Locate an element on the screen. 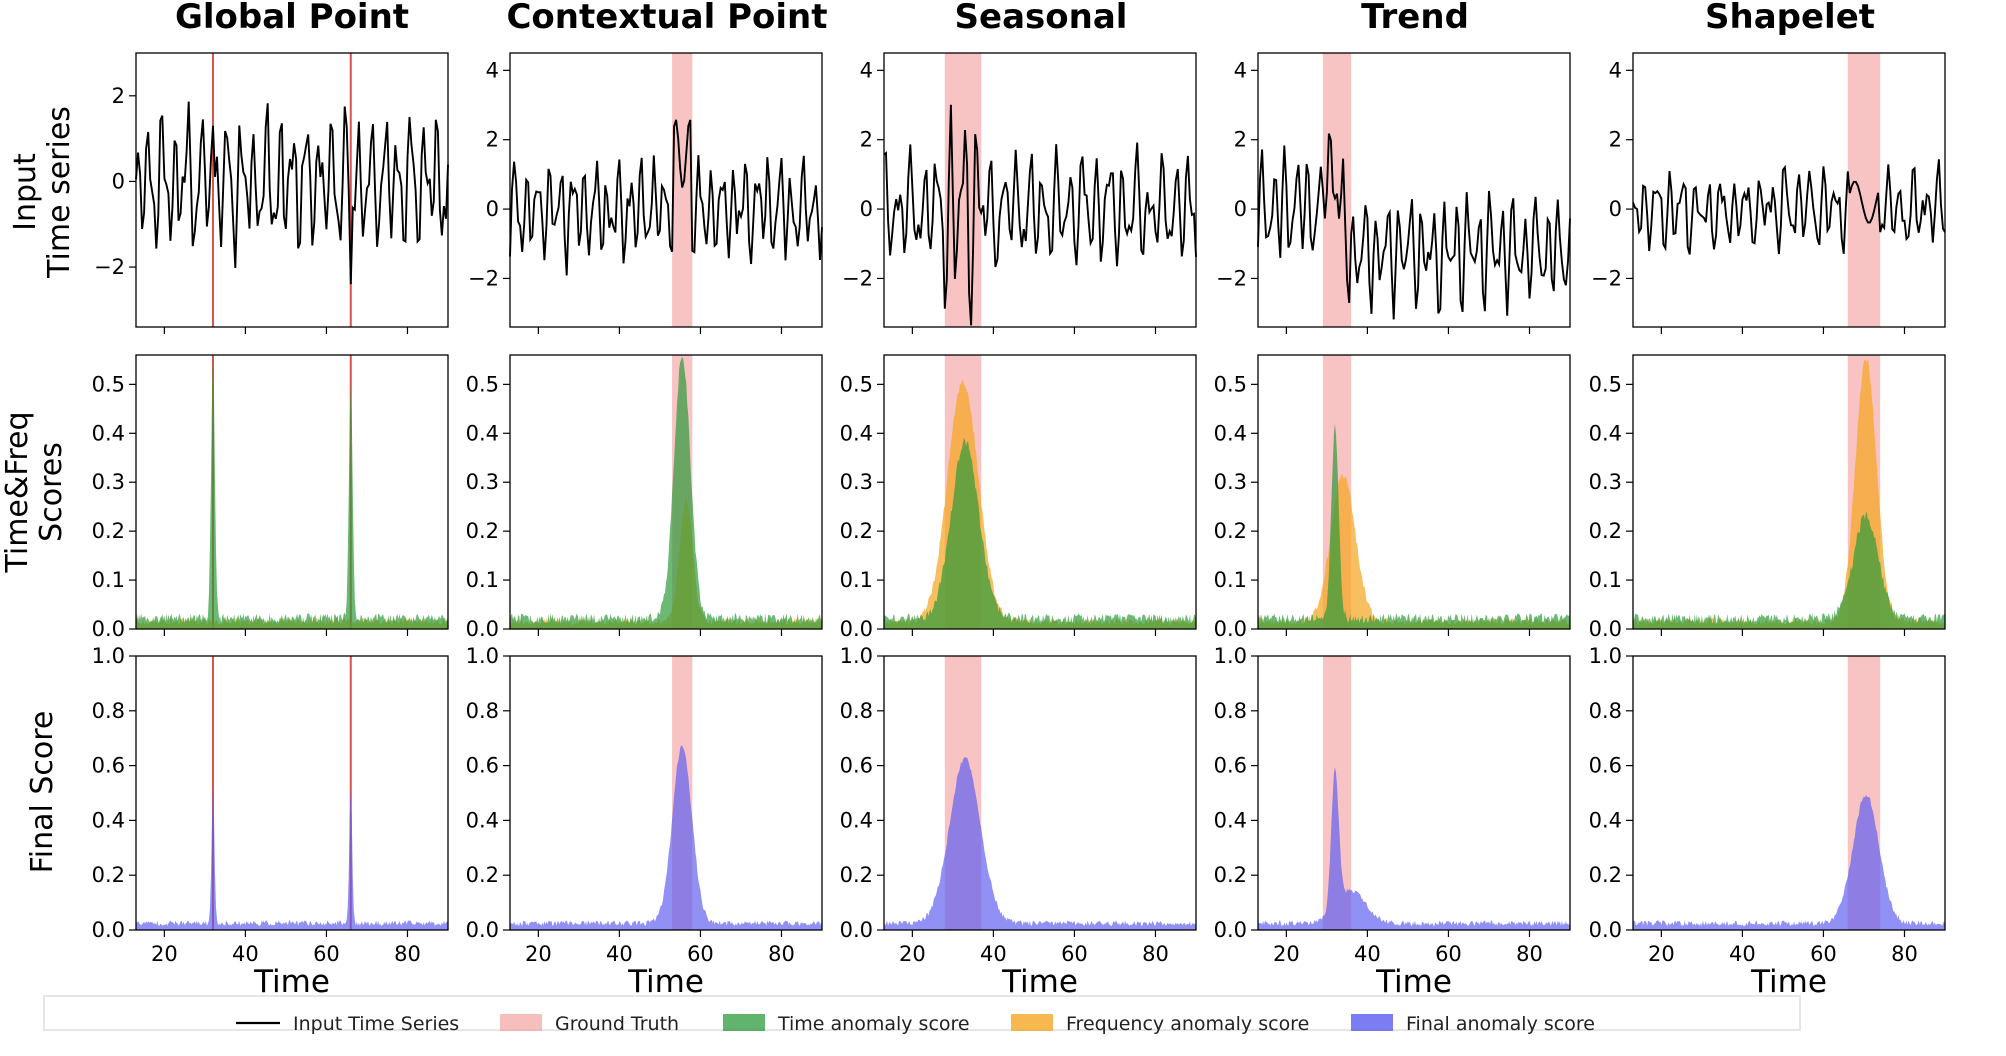 The height and width of the screenshot is (1056, 2006). panel-0-final-ytick-label: 0.4 is located at coordinates (108, 820).